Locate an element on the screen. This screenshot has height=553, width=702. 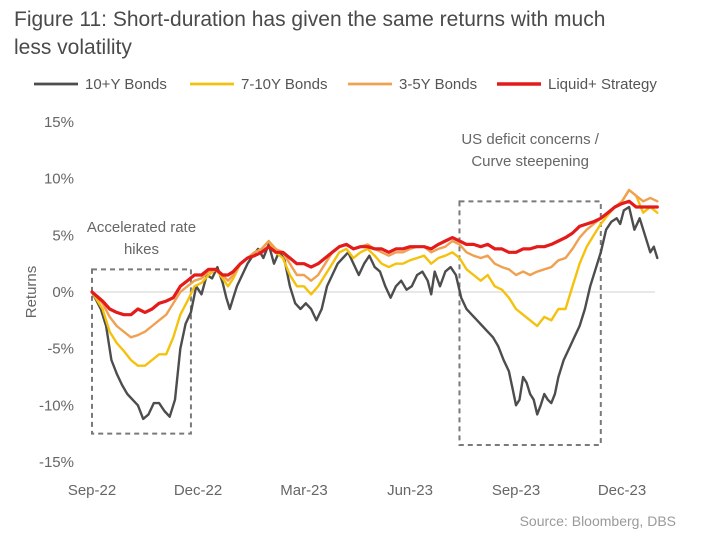
y-tick-label: 15% is located at coordinates (59, 122).